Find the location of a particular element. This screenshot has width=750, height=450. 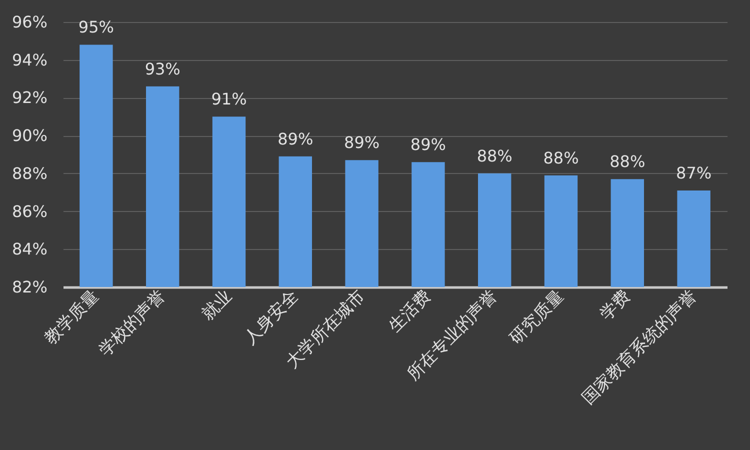

data-label: 95% is located at coordinates (96, 27).